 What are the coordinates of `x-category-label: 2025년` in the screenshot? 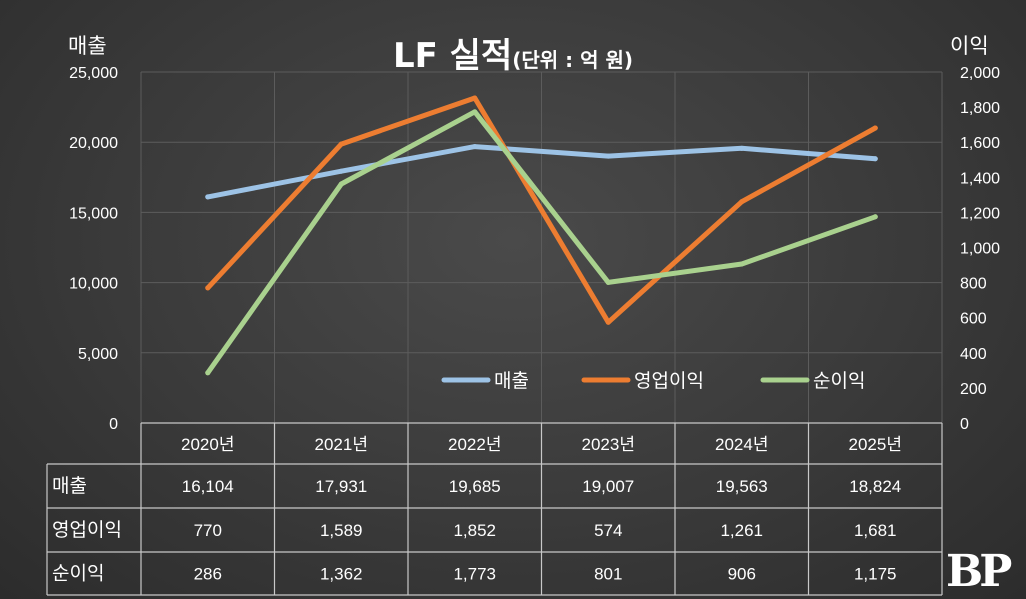 It's located at (875, 444).